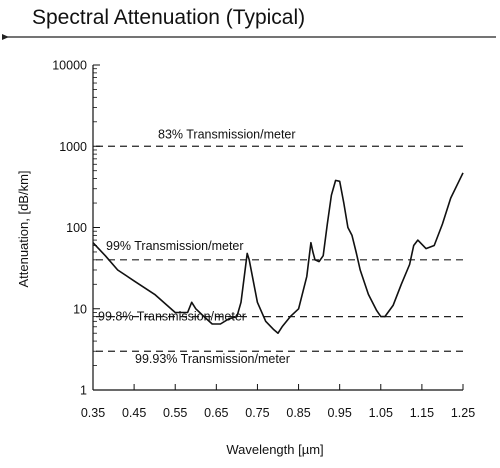  What do you see at coordinates (175, 246) in the screenshot?
I see `reference-line-label: 99% Transmission/meter` at bounding box center [175, 246].